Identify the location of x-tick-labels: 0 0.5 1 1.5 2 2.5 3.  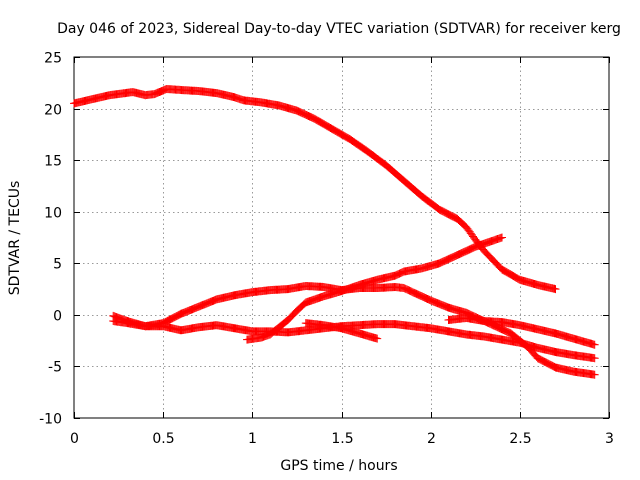
(342, 439).